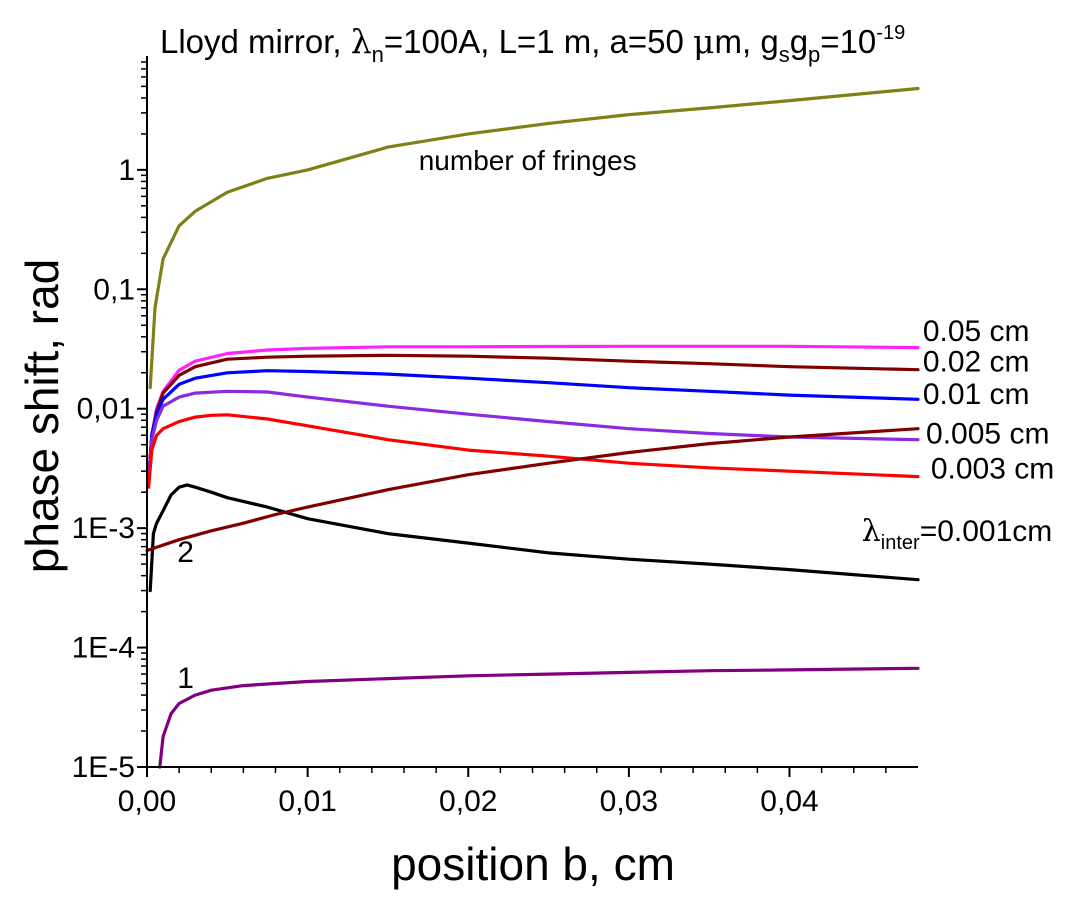 The width and height of the screenshot is (1072, 899). What do you see at coordinates (106, 409) in the screenshot?
I see `y-tick-label: 0,01` at bounding box center [106, 409].